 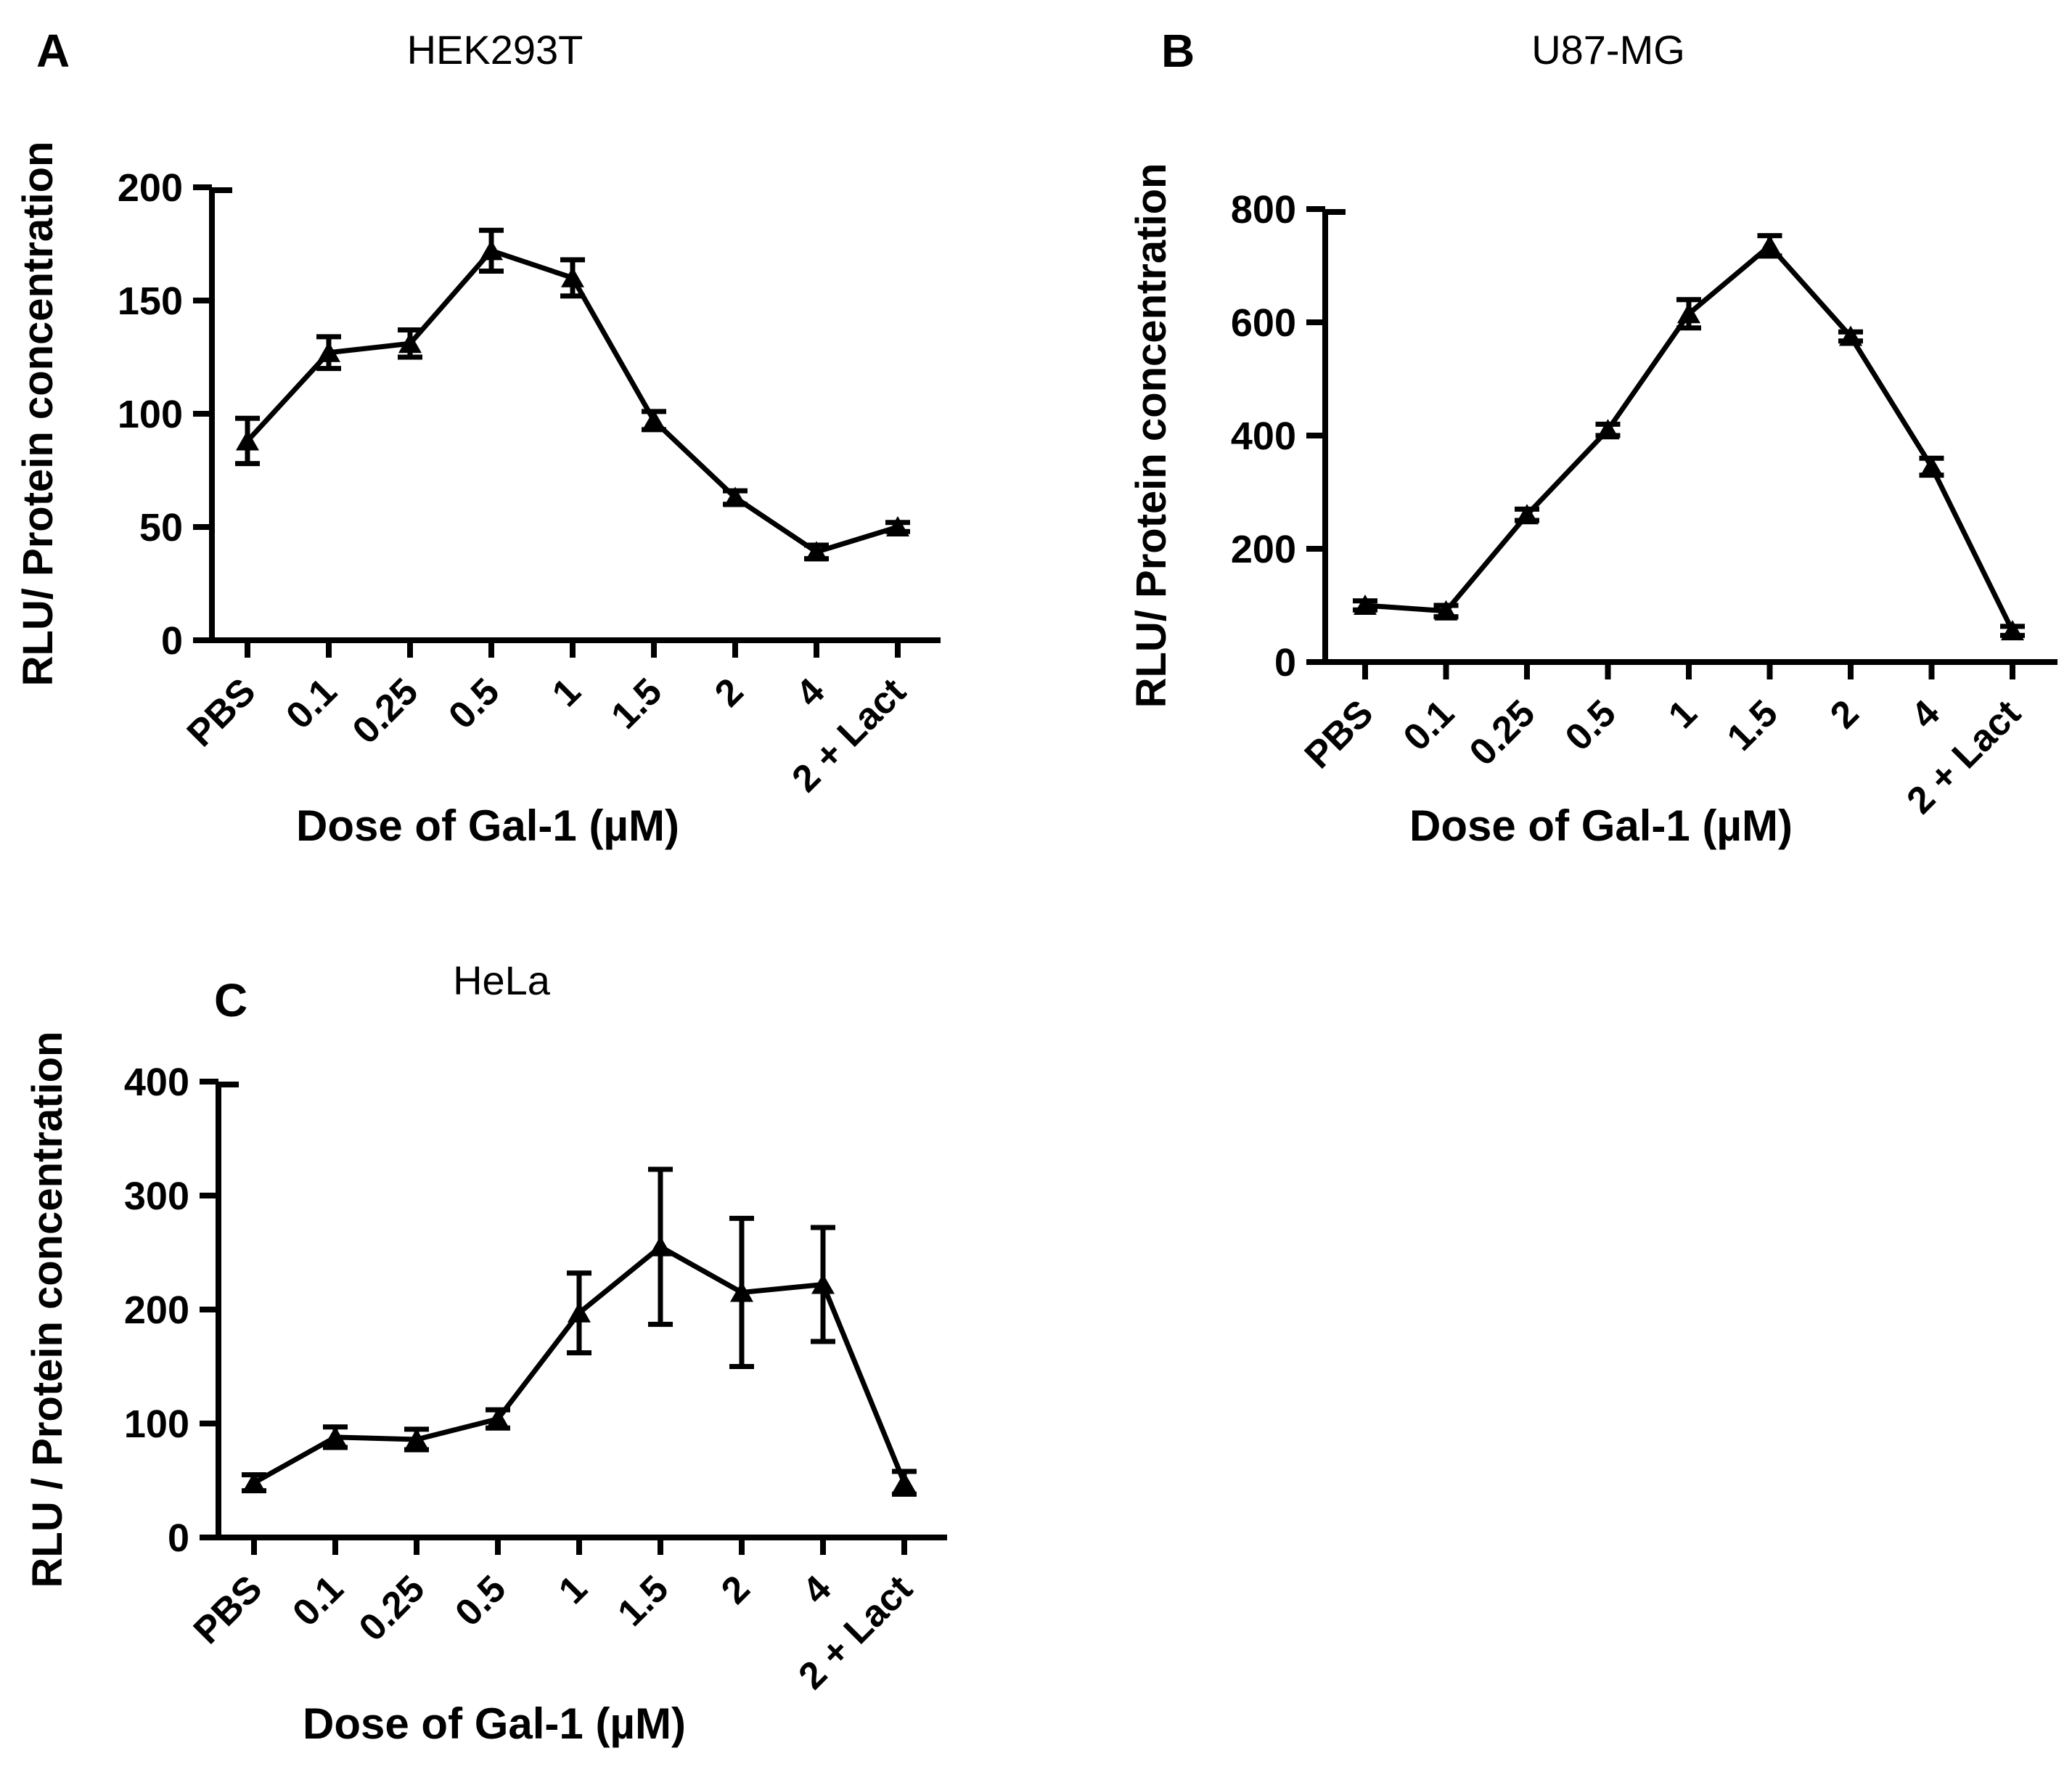 What do you see at coordinates (1263, 210) in the screenshot?
I see `y-tick-label: 800` at bounding box center [1263, 210].